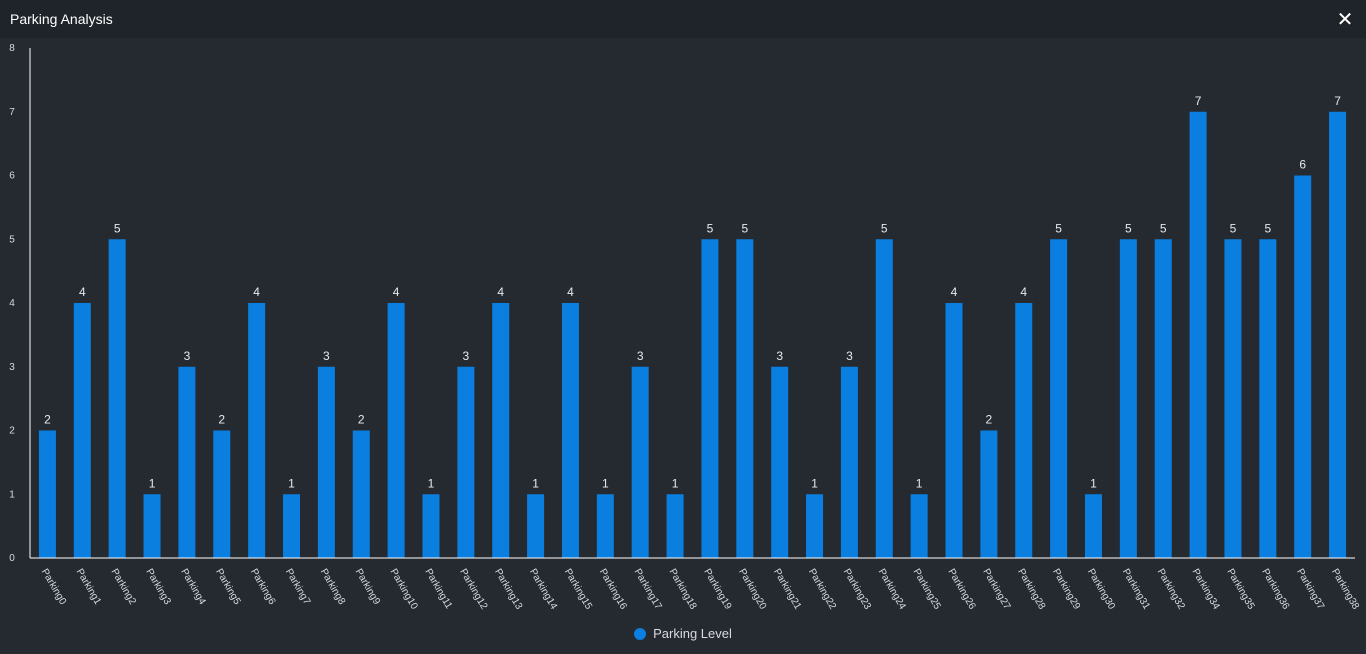 The image size is (1366, 654). I want to click on bar-parking4, so click(187, 462).